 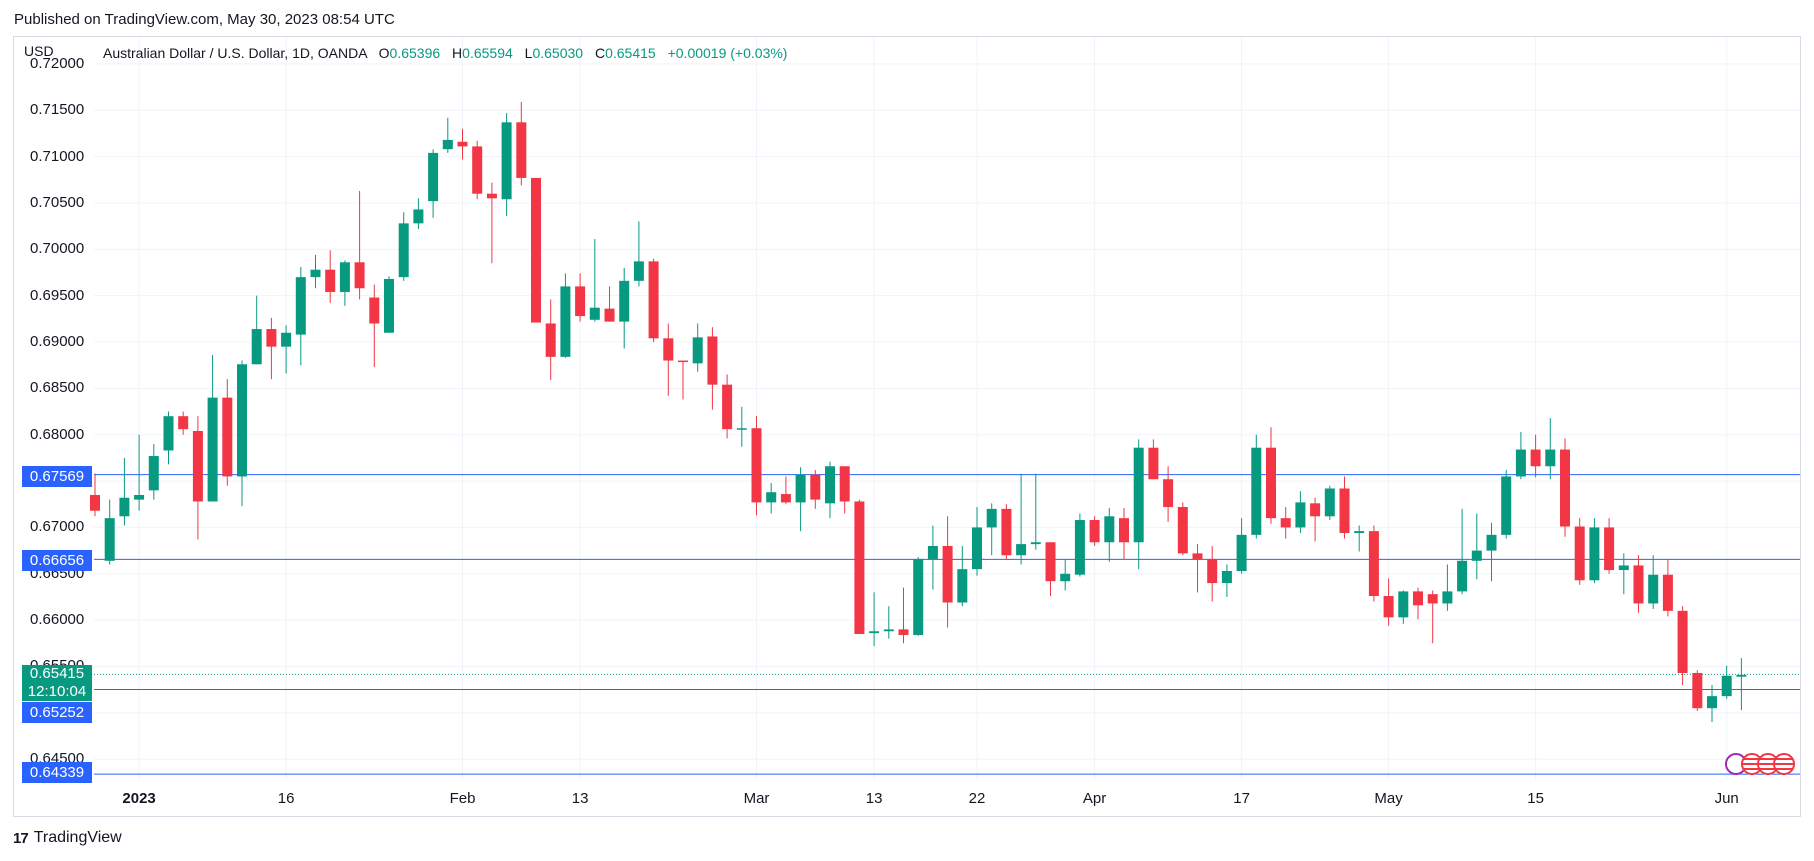 What do you see at coordinates (67, 838) in the screenshot?
I see `tradingview-logo: 17 TradingView` at bounding box center [67, 838].